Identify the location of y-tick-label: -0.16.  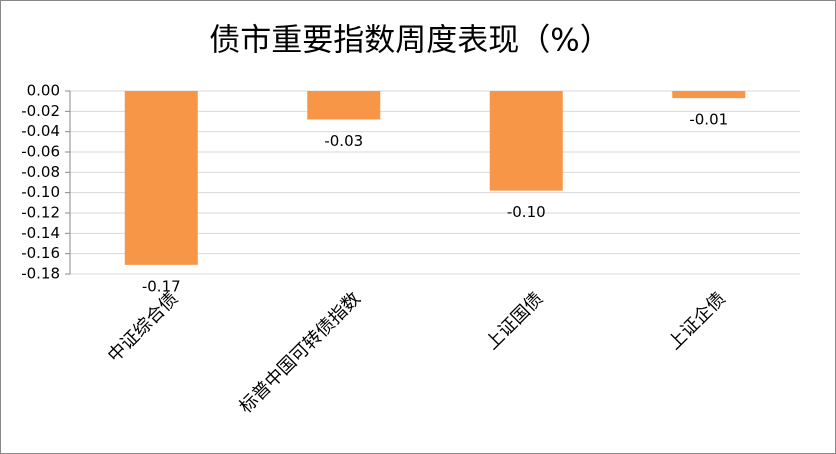
(40, 253).